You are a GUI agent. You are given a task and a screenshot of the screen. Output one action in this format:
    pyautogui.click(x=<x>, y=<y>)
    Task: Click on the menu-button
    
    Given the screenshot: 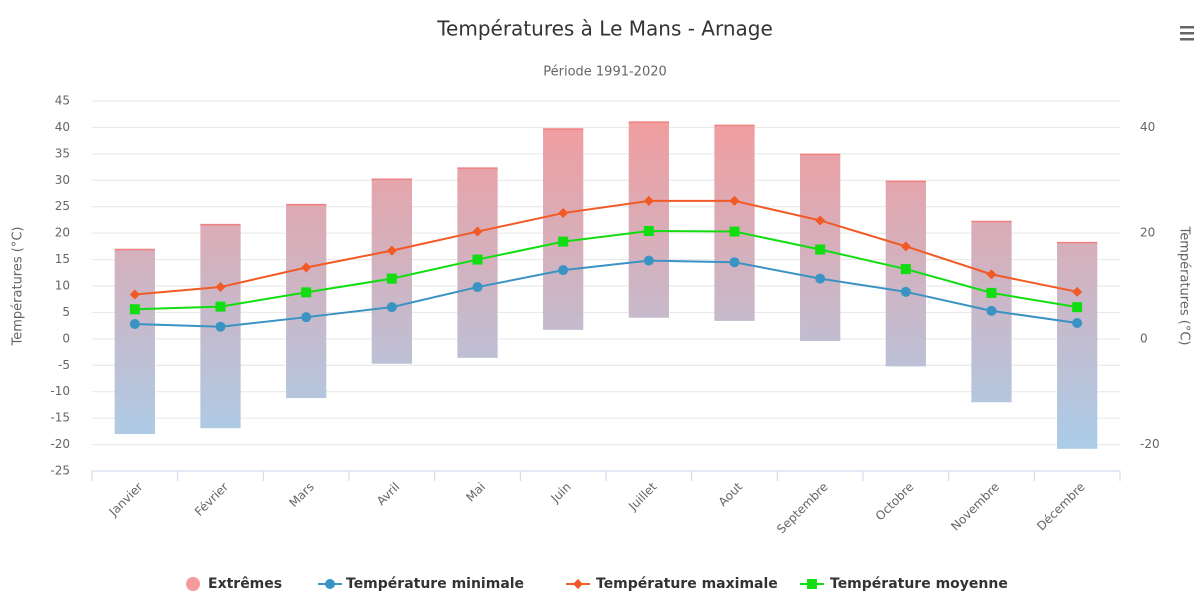 What is the action you would take?
    pyautogui.click(x=1187, y=33)
    